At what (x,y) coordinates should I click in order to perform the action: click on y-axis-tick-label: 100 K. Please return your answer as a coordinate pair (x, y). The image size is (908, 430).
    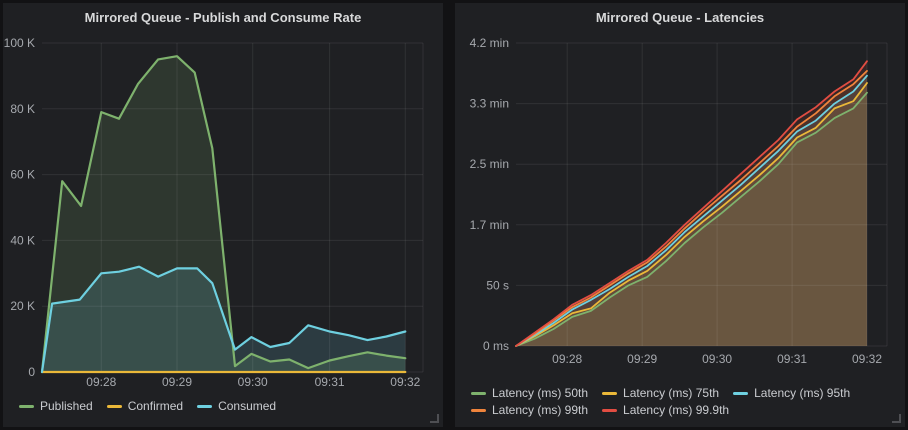
    Looking at the image, I should click on (19, 43).